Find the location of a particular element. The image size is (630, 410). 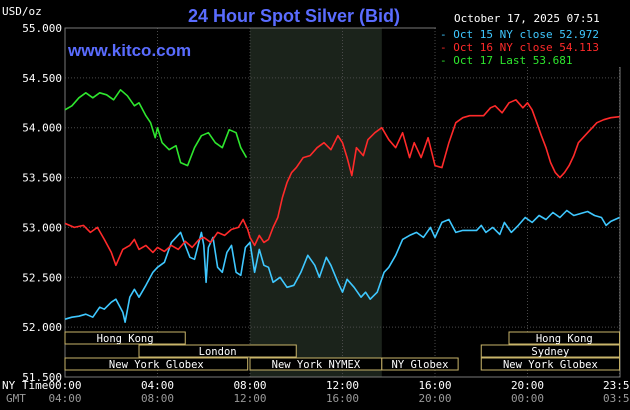

y-tick-label: 54.500 is located at coordinates (42, 78).